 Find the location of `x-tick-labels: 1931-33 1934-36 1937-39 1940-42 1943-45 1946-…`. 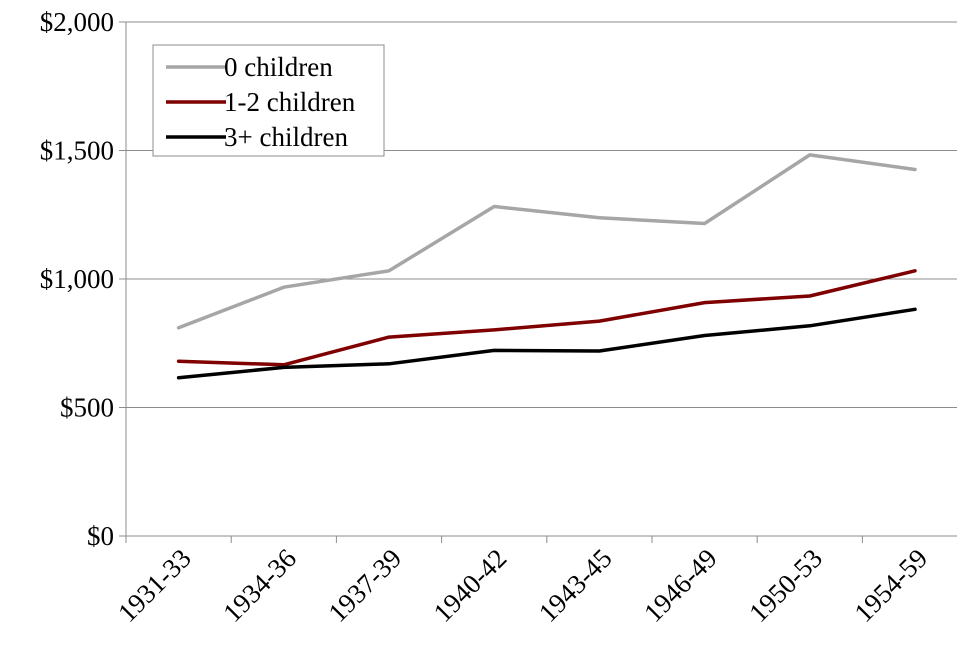

x-tick-labels: 1931-33 1934-36 1937-39 1940-42 1943-45 1946-… is located at coordinates (522, 585).